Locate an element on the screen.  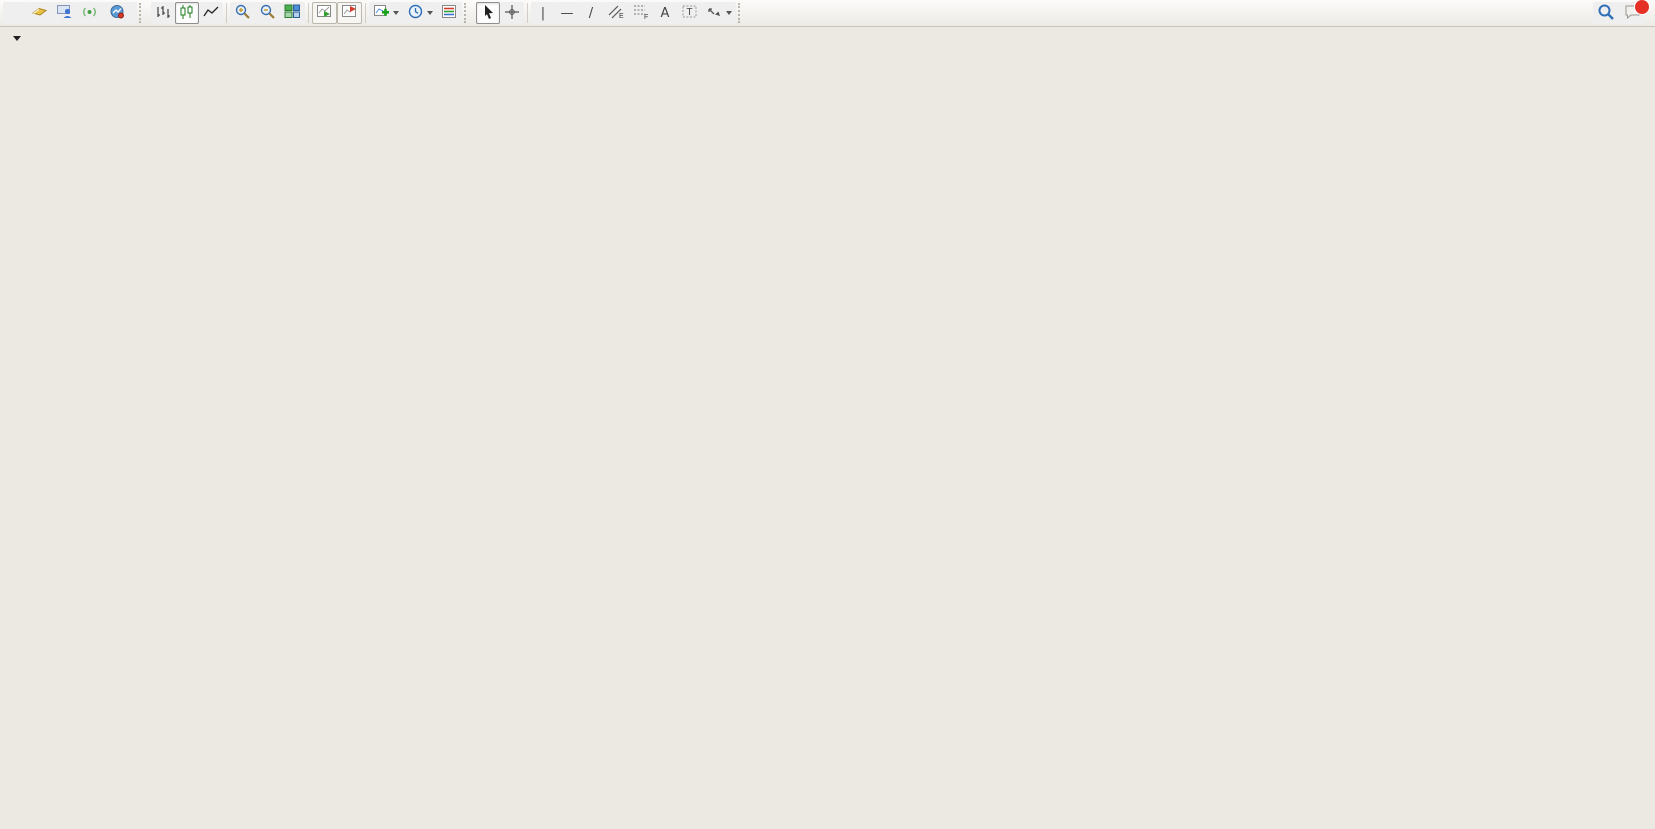
svg-text: E is located at coordinates (621, 16).